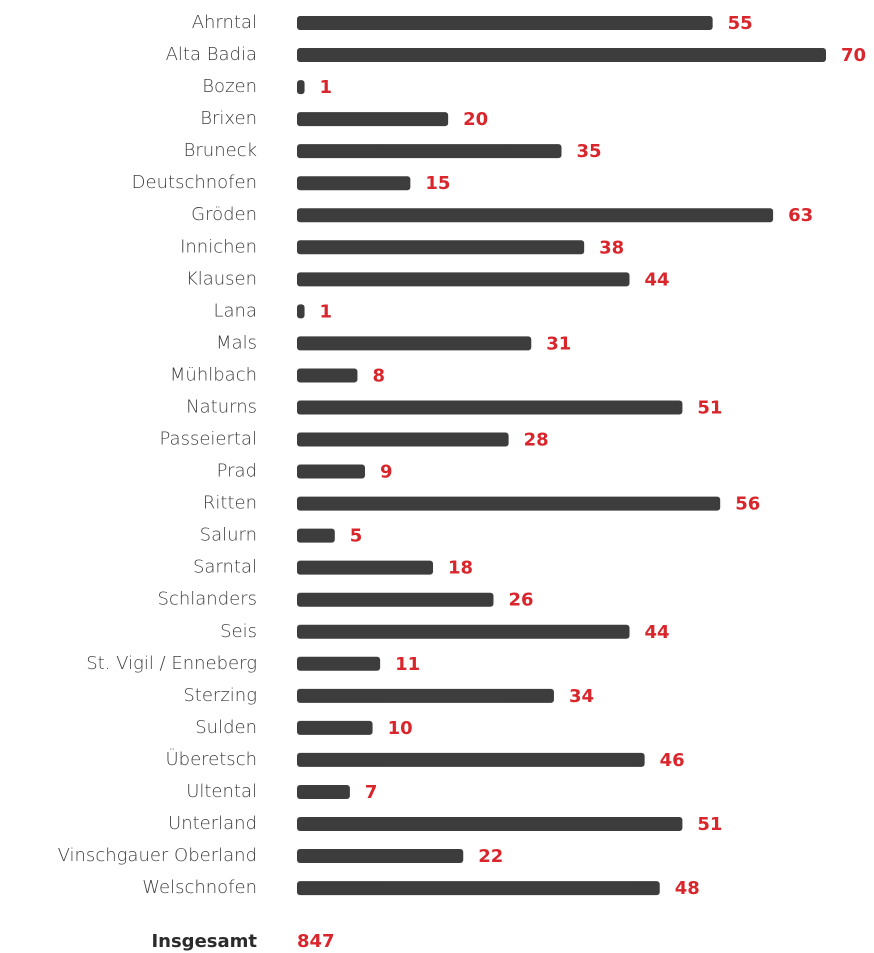  I want to click on value-label: 10, so click(400, 728).